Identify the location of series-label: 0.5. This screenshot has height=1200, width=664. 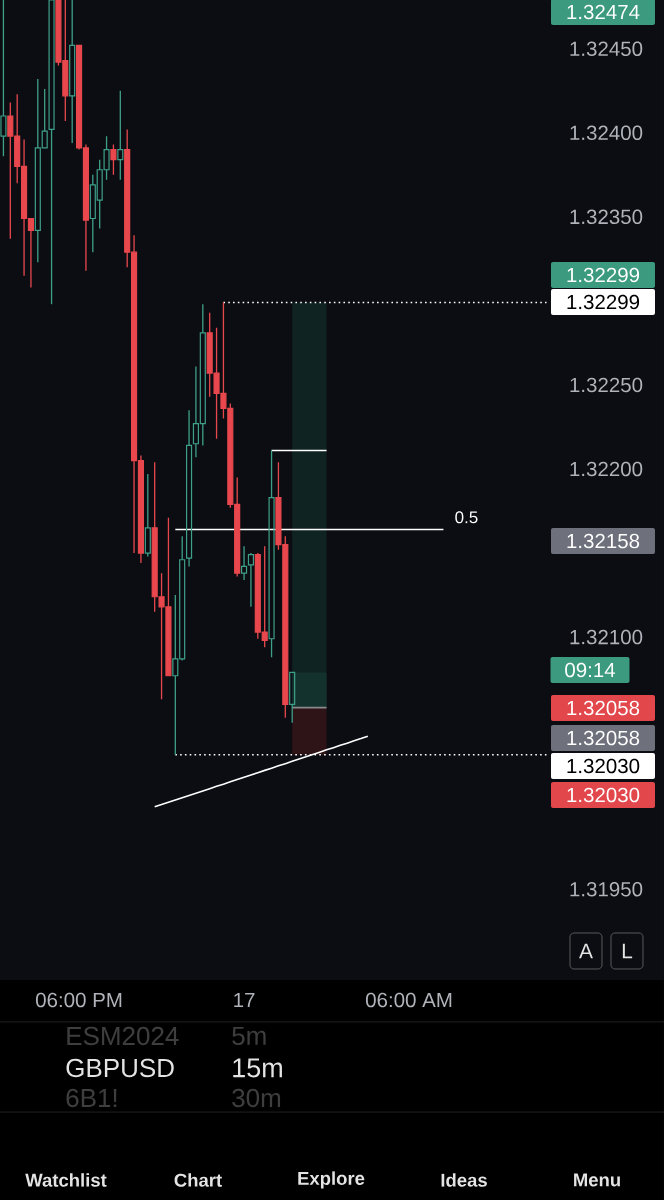
(466, 517).